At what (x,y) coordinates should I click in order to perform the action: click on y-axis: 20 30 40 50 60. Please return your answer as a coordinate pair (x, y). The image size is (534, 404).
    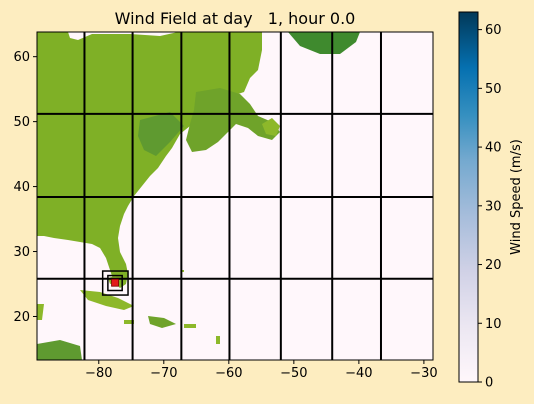
    Looking at the image, I should click on (25, 187).